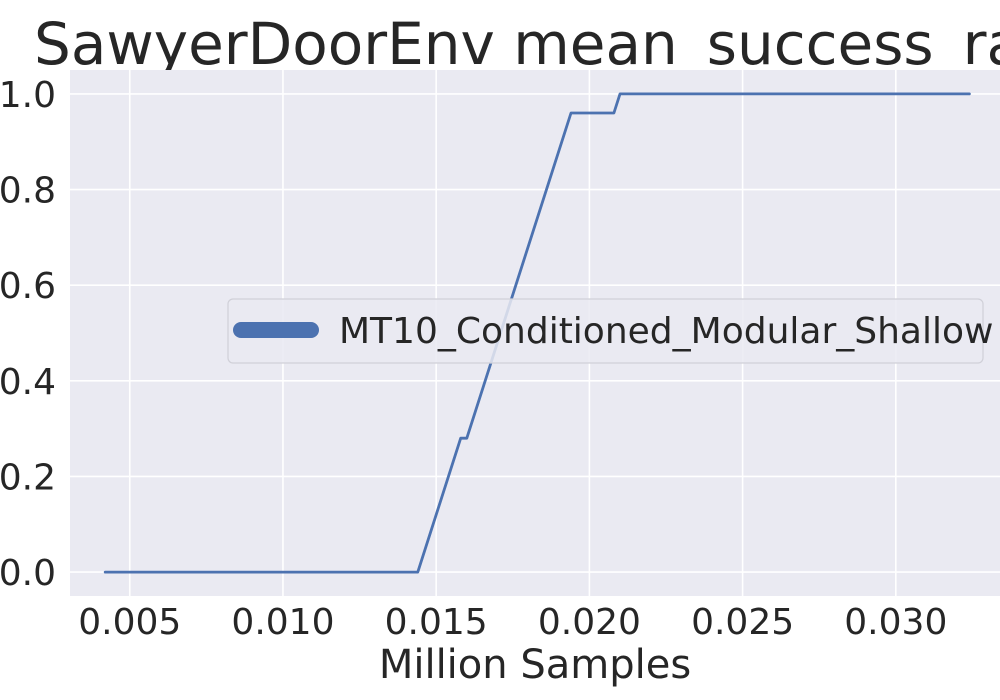 The width and height of the screenshot is (1000, 700). Describe the element at coordinates (129, 622) in the screenshot. I see `x-tick-label: 0.005` at that location.